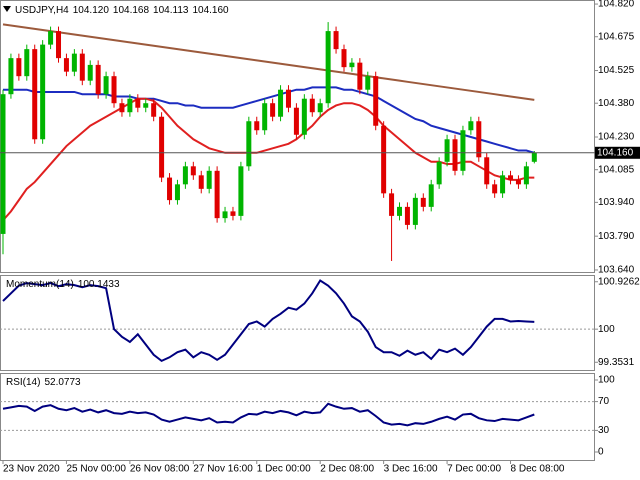 The image size is (640, 480). Describe the element at coordinates (411, 469) in the screenshot. I see `x-tick-label: 3 Dec 16:00` at that location.